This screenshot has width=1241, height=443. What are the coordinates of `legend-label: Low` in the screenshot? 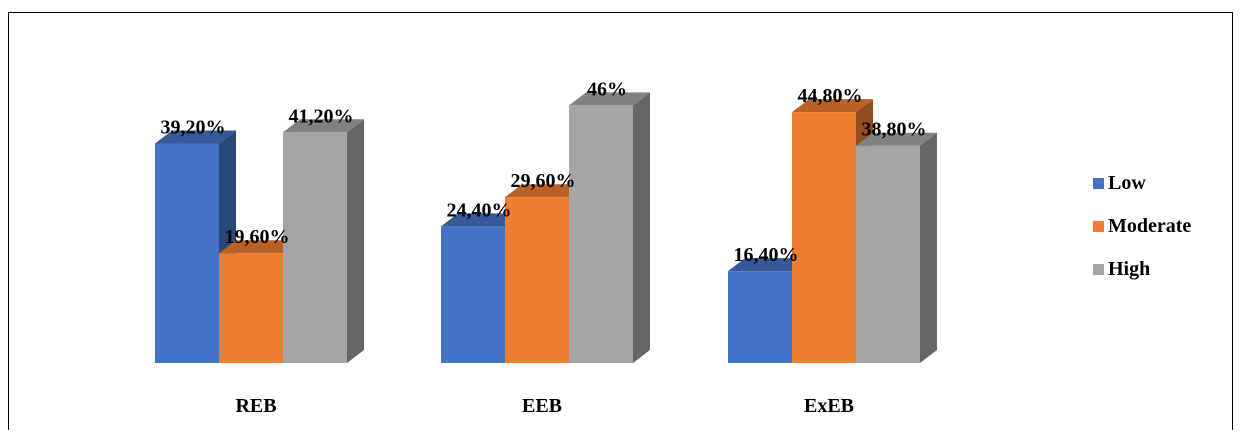 It's located at (1127, 183).